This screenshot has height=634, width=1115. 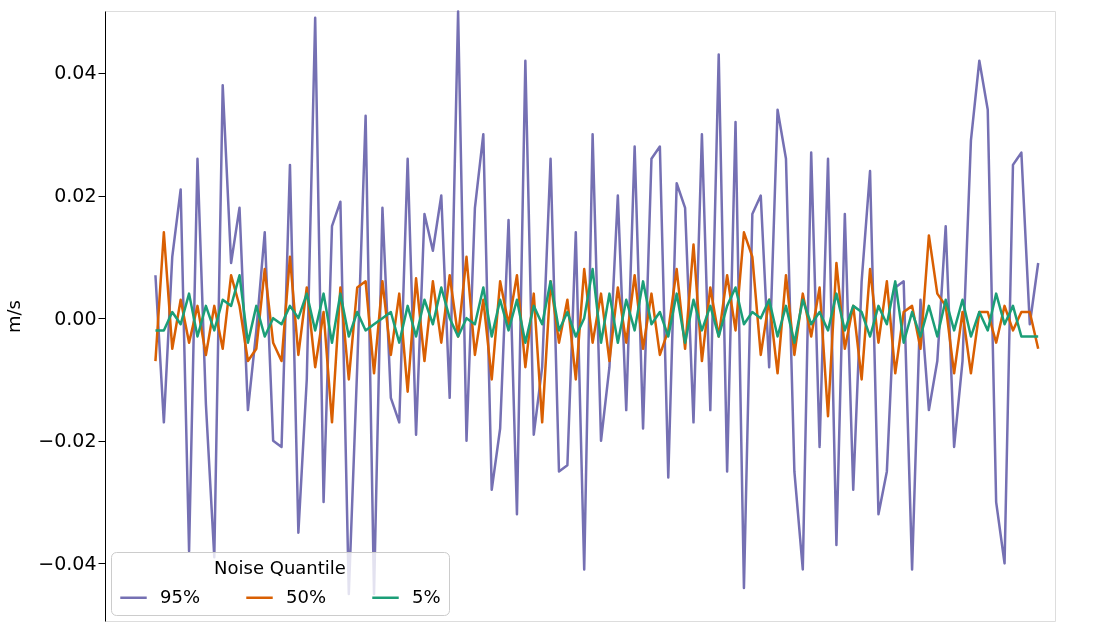 I want to click on y-axis-title: m/s, so click(x=14, y=316).